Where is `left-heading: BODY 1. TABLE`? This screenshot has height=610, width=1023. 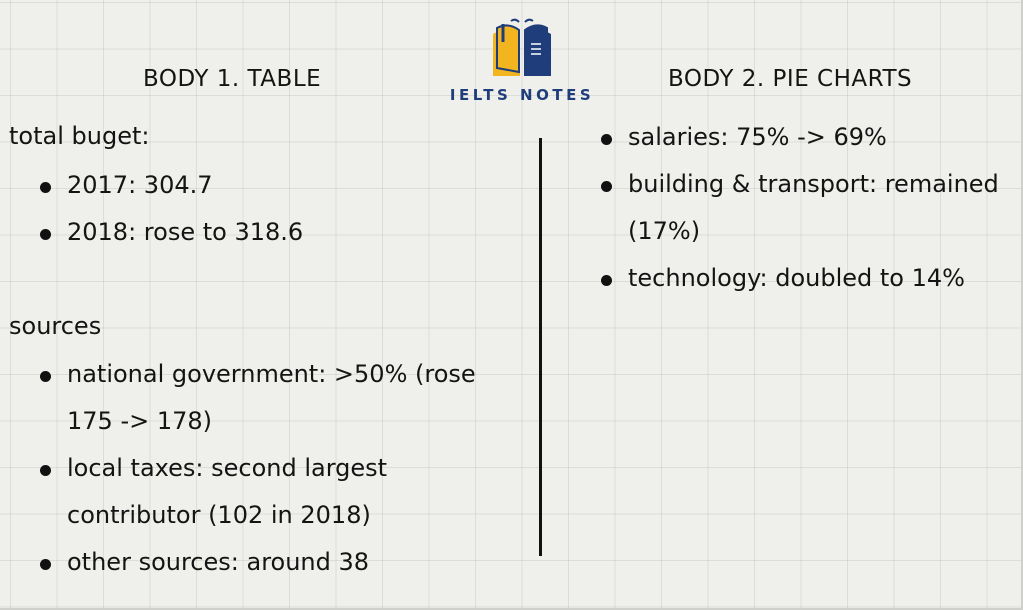 left-heading: BODY 1. TABLE is located at coordinates (232, 79).